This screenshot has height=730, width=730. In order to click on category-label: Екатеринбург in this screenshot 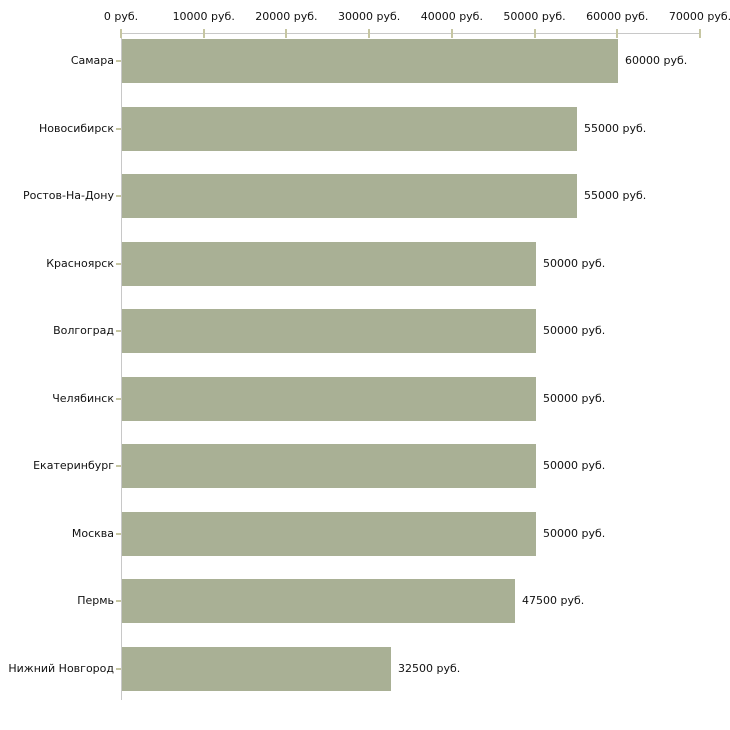, I will do `click(73, 466)`.